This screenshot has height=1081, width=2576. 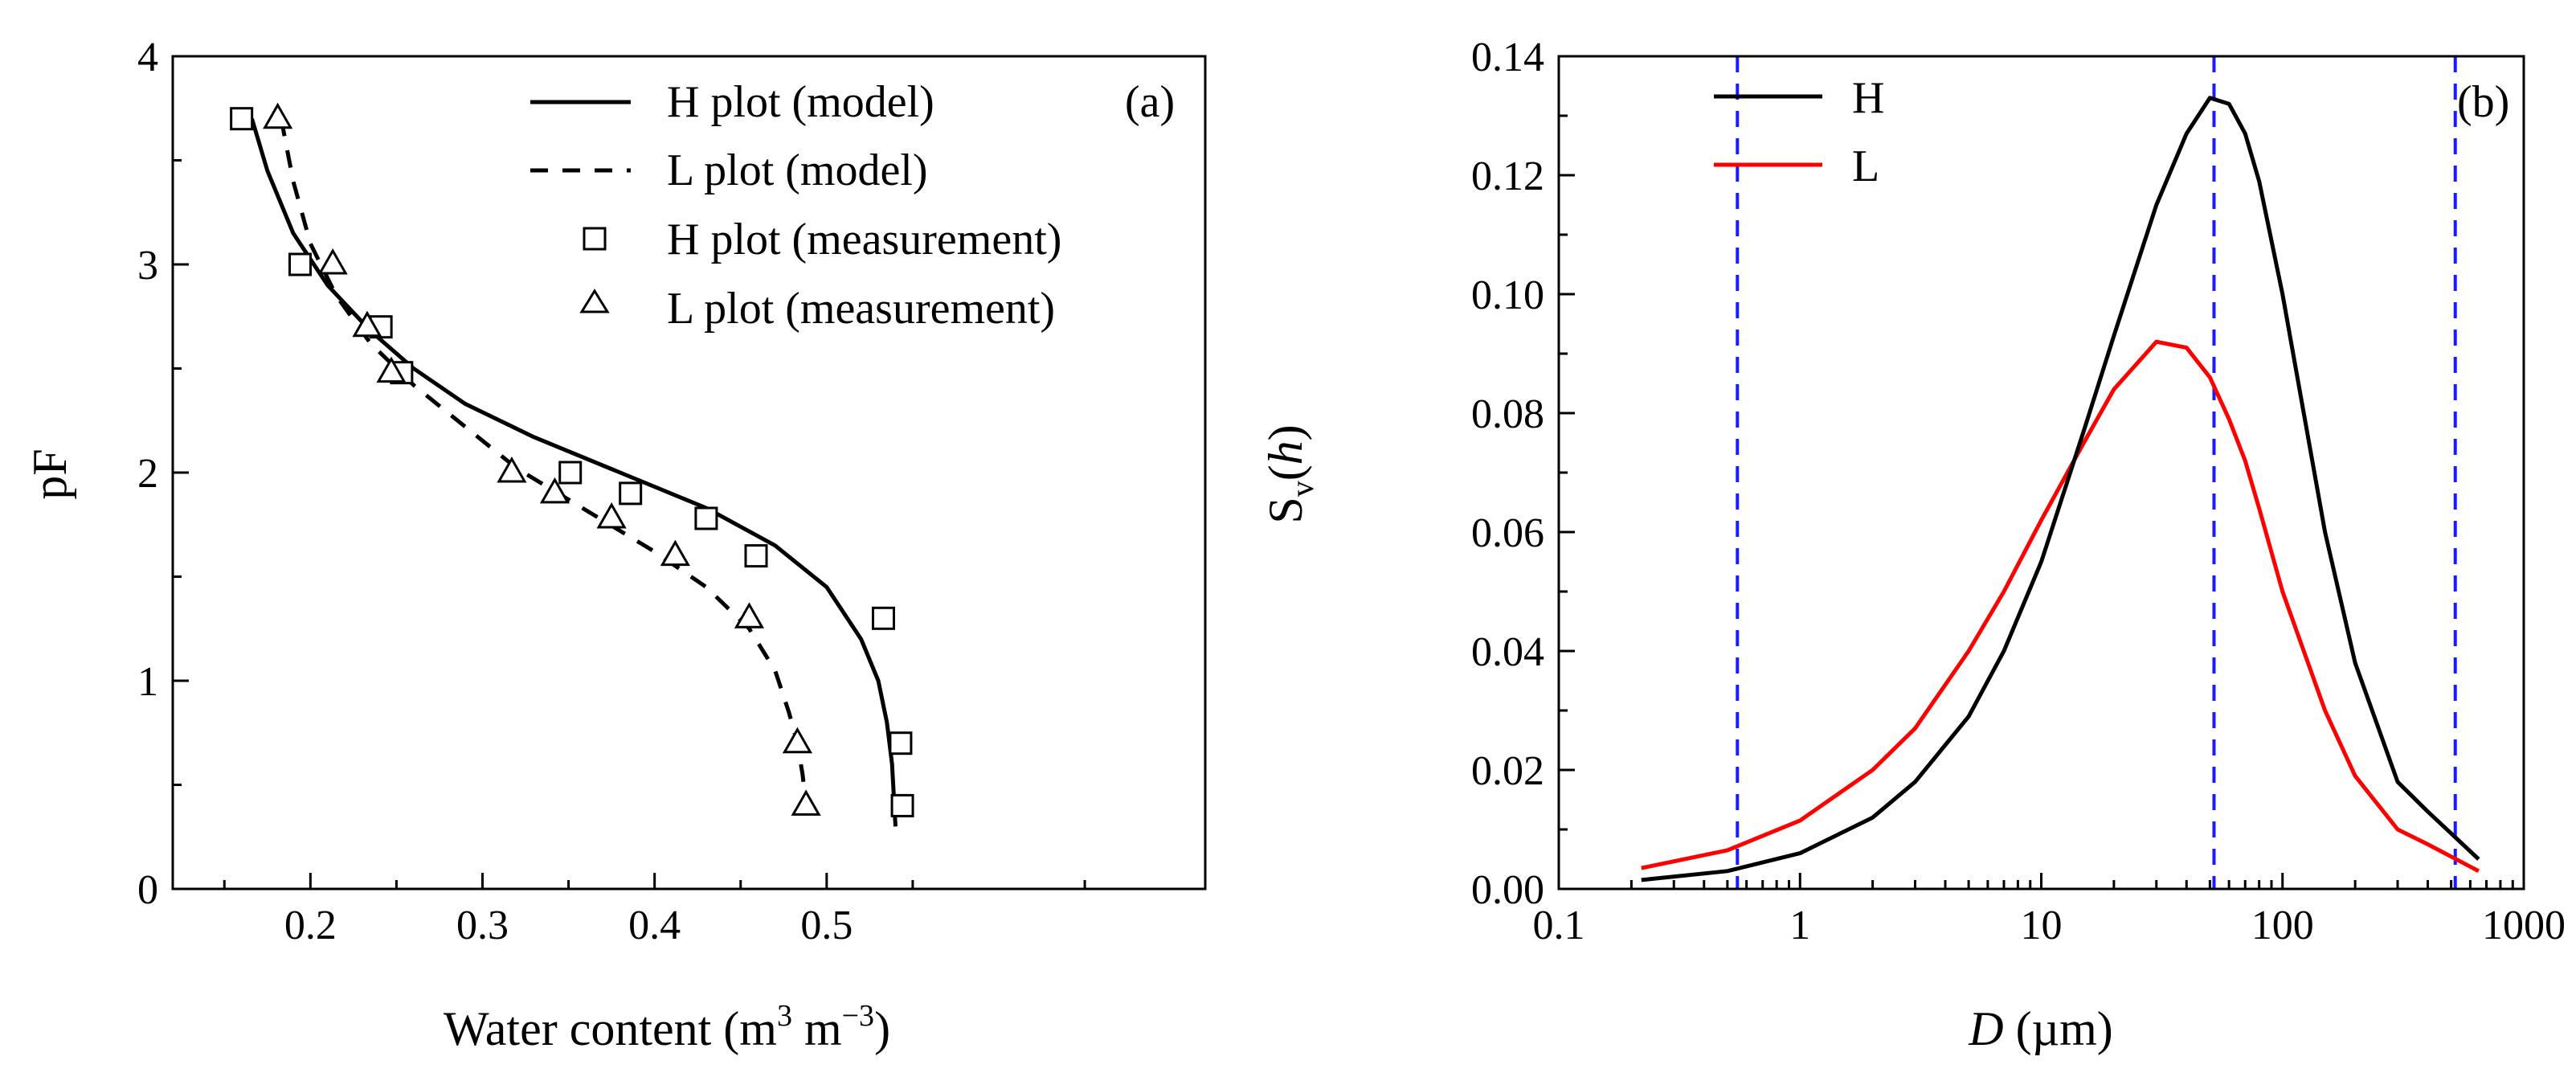 What do you see at coordinates (861, 309) in the screenshot?
I see `legend-l-measurement-label: L plot (measurement)` at bounding box center [861, 309].